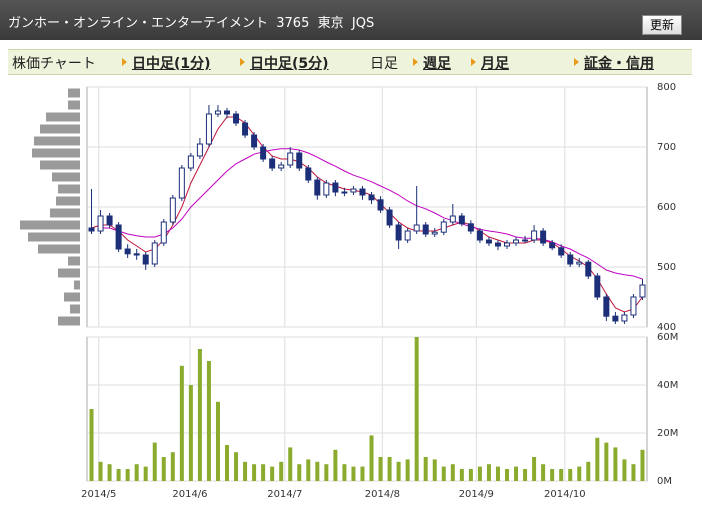 This screenshot has height=519, width=702. What do you see at coordinates (171, 64) in the screenshot?
I see `tab-link: 日中足(1分)` at bounding box center [171, 64].